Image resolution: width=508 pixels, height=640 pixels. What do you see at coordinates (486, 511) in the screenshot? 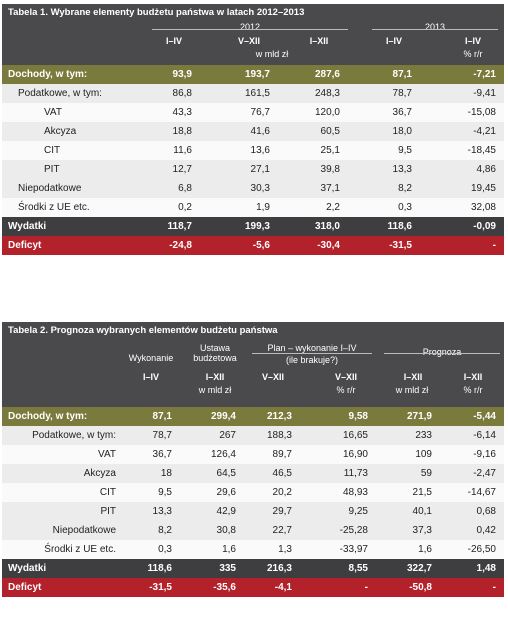
I see `table-cell: 0,68` at bounding box center [486, 511].